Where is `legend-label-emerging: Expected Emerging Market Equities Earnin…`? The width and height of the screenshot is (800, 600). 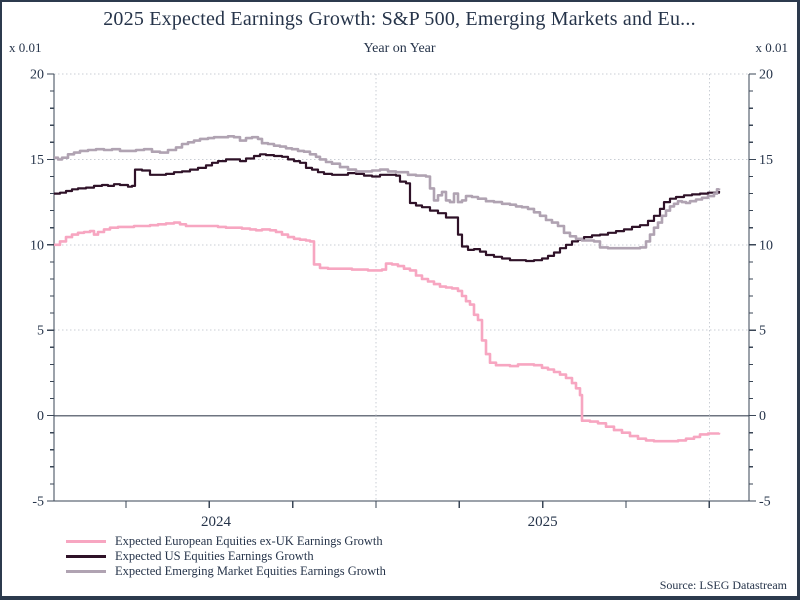 legend-label-emerging: Expected Emerging Market Equities Earnin… is located at coordinates (250, 570).